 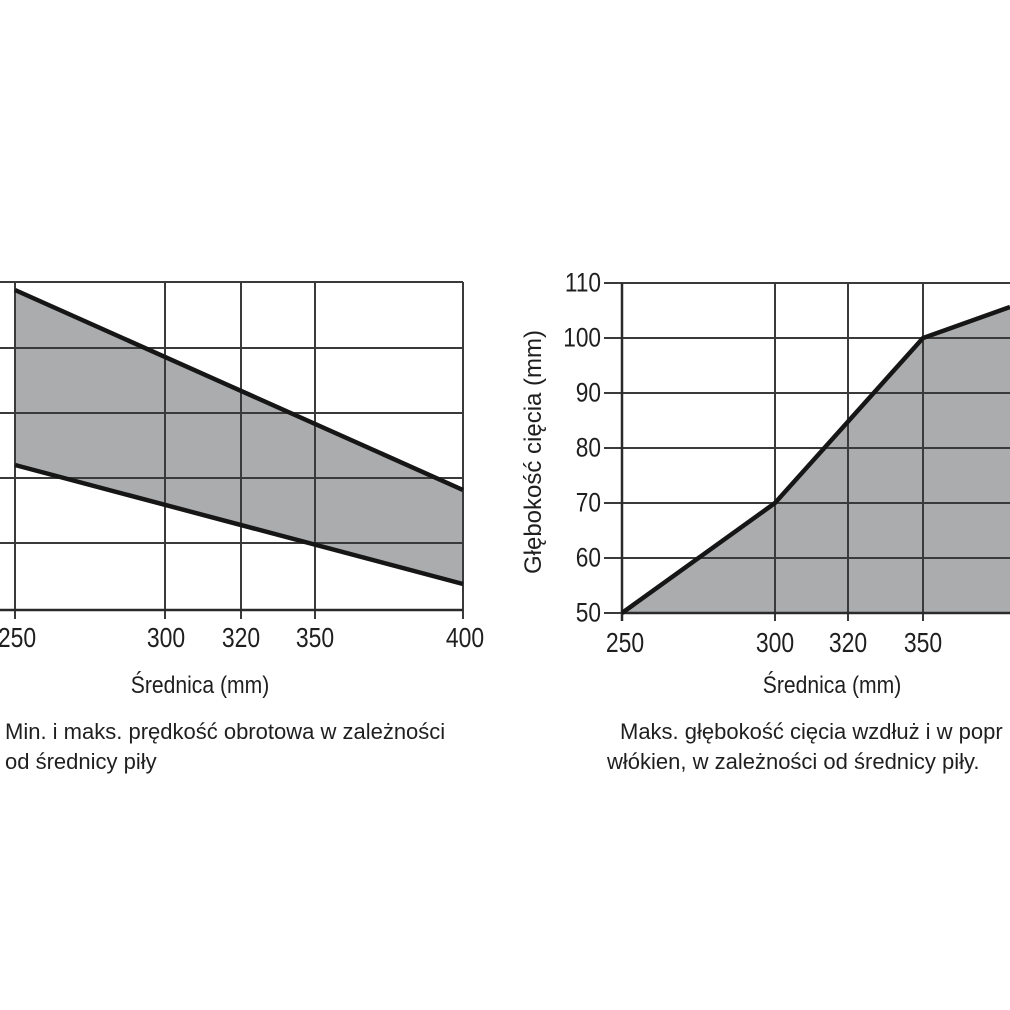 I want to click on left-x-tick-label: 320, so click(x=241, y=637).